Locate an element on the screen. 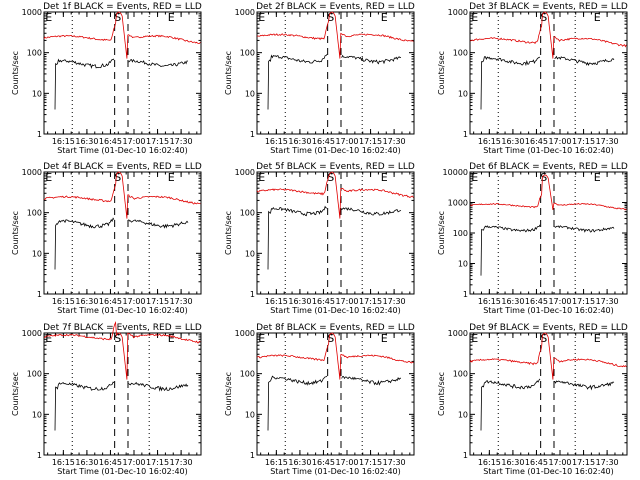  panel-title: Det 4f BLACK = Events, RED = LLD is located at coordinates (122, 167).